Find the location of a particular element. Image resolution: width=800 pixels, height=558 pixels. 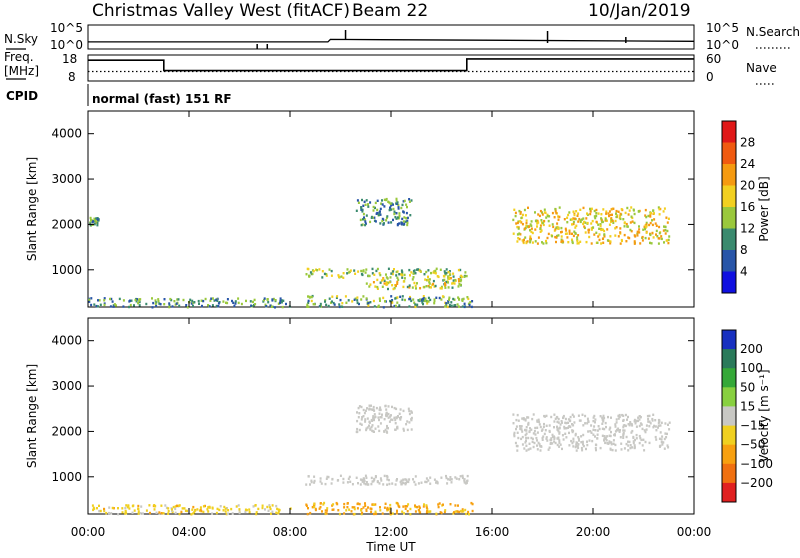

x-tick-label: 04:00 is located at coordinates (189, 532).